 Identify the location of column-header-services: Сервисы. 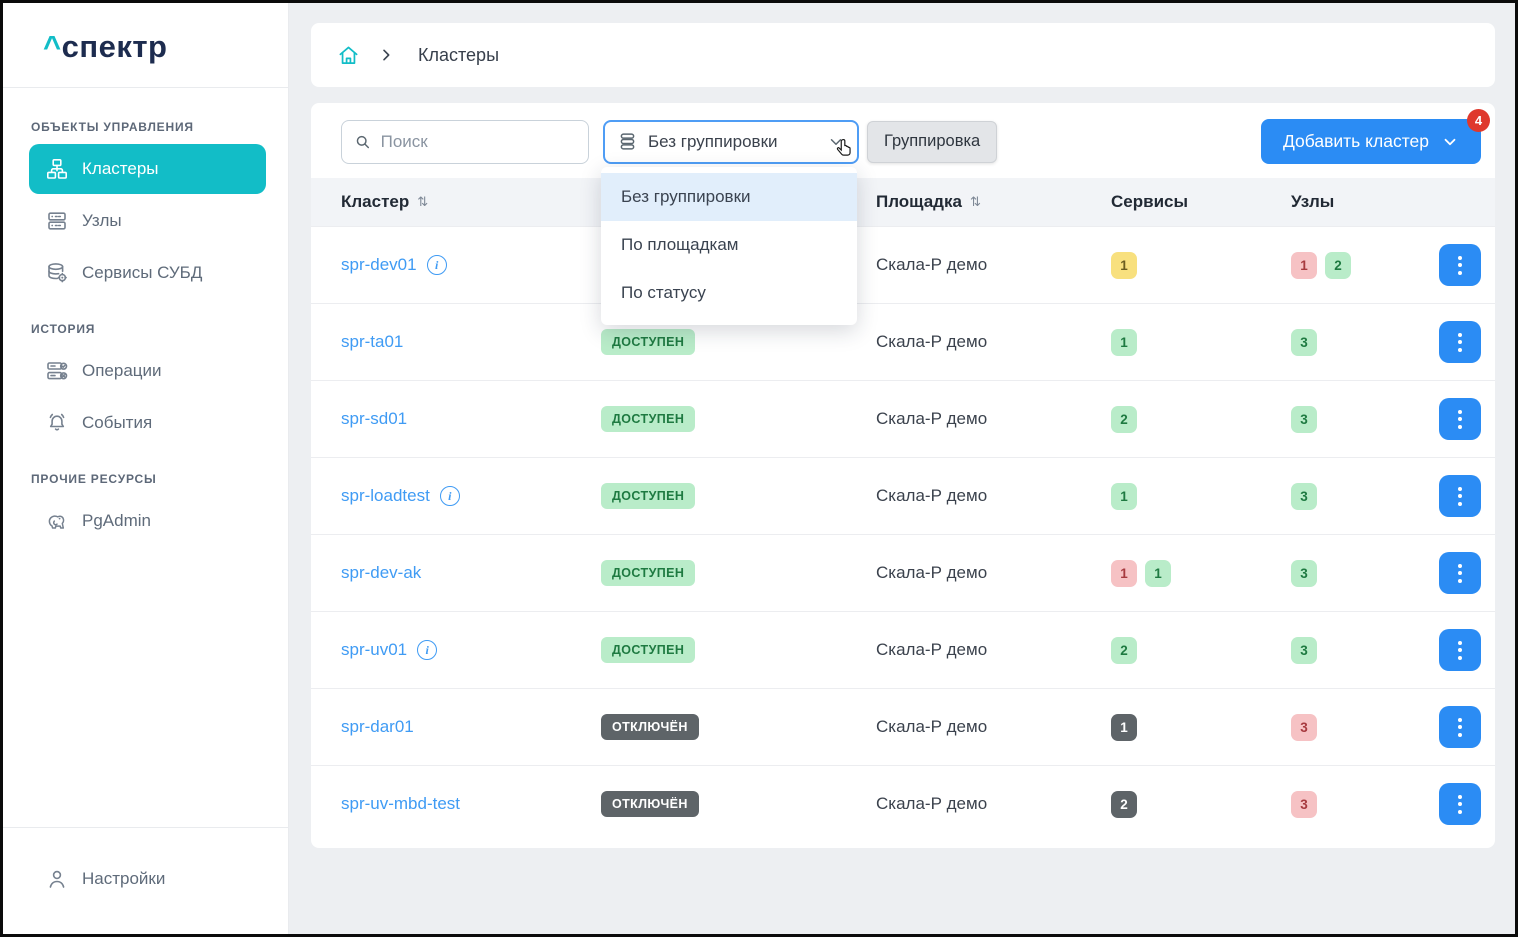
(1149, 201).